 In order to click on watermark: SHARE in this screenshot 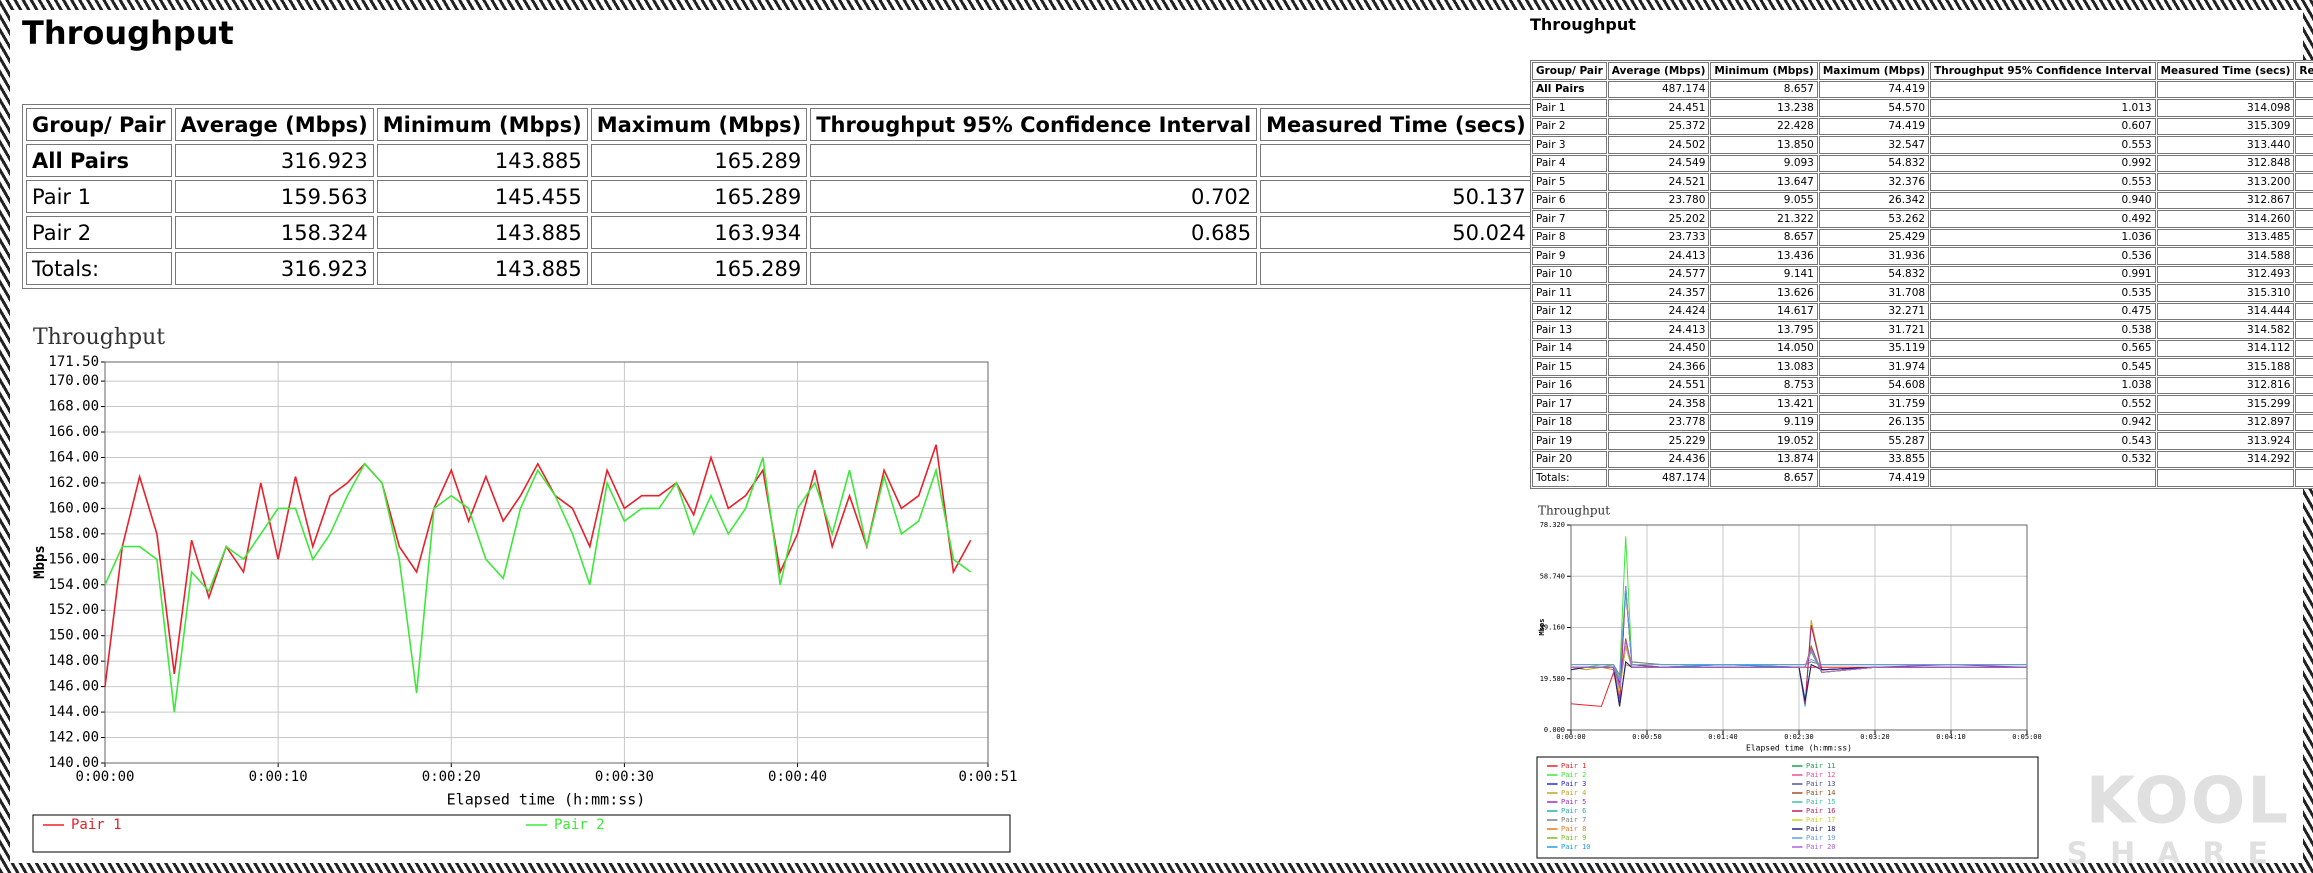, I will do `click(2178, 854)`.